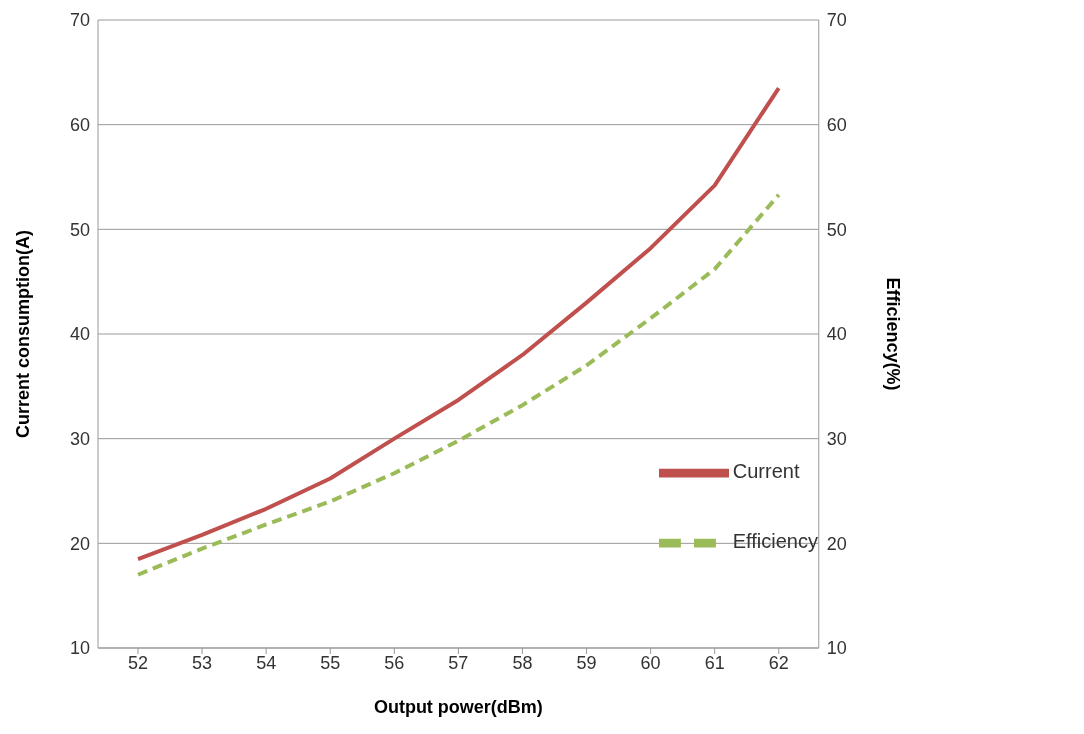  Describe the element at coordinates (79, 439) in the screenshot. I see `y-tick-label: 30` at that location.